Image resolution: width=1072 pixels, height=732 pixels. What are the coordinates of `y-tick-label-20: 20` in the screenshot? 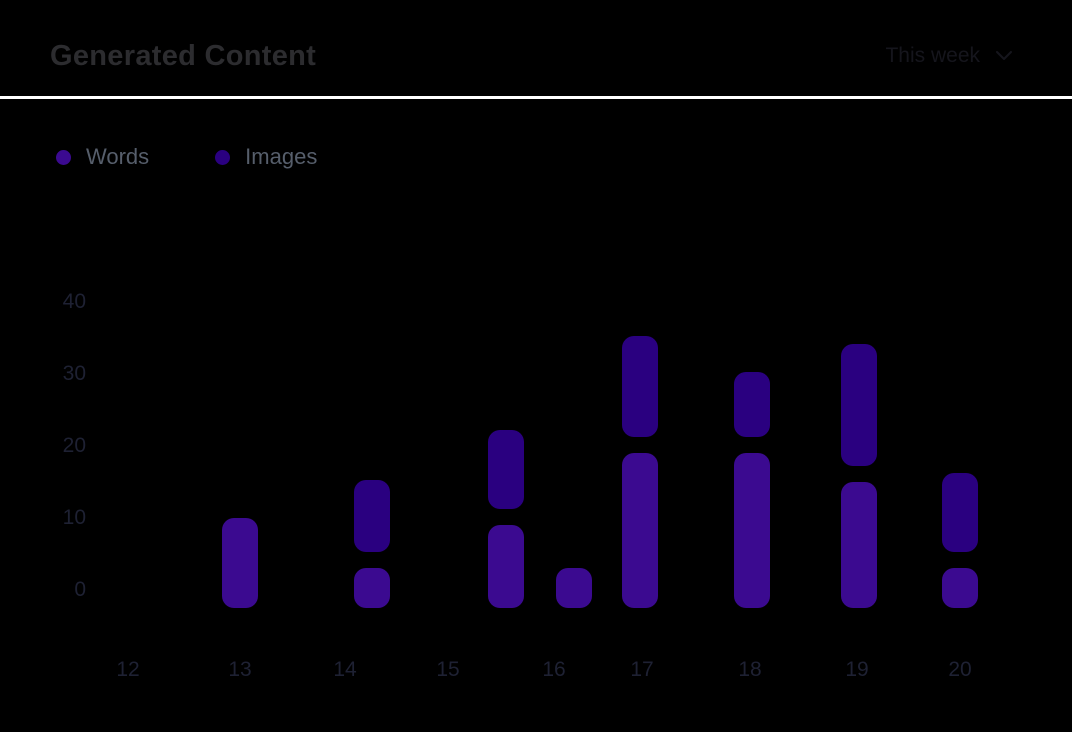 It's located at (74, 445).